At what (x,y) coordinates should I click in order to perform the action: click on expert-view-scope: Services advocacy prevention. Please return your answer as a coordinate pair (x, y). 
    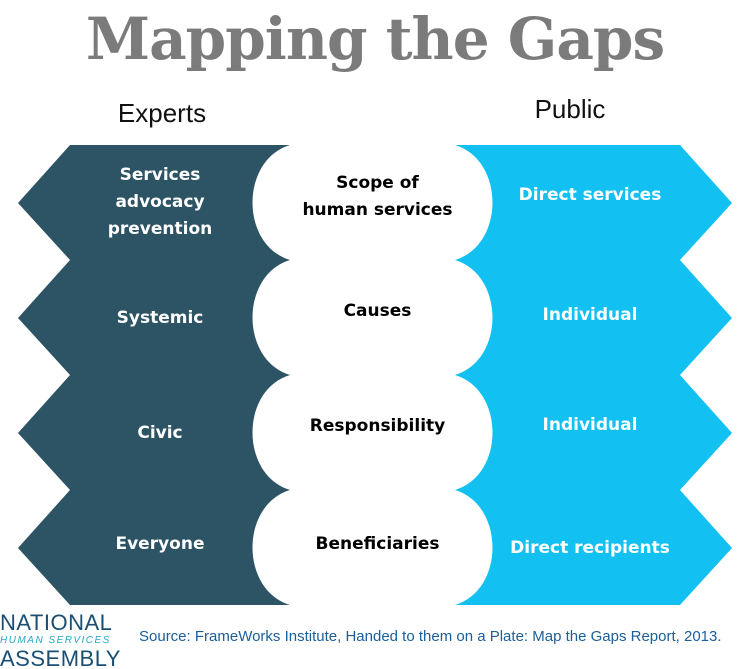
    Looking at the image, I should click on (160, 202).